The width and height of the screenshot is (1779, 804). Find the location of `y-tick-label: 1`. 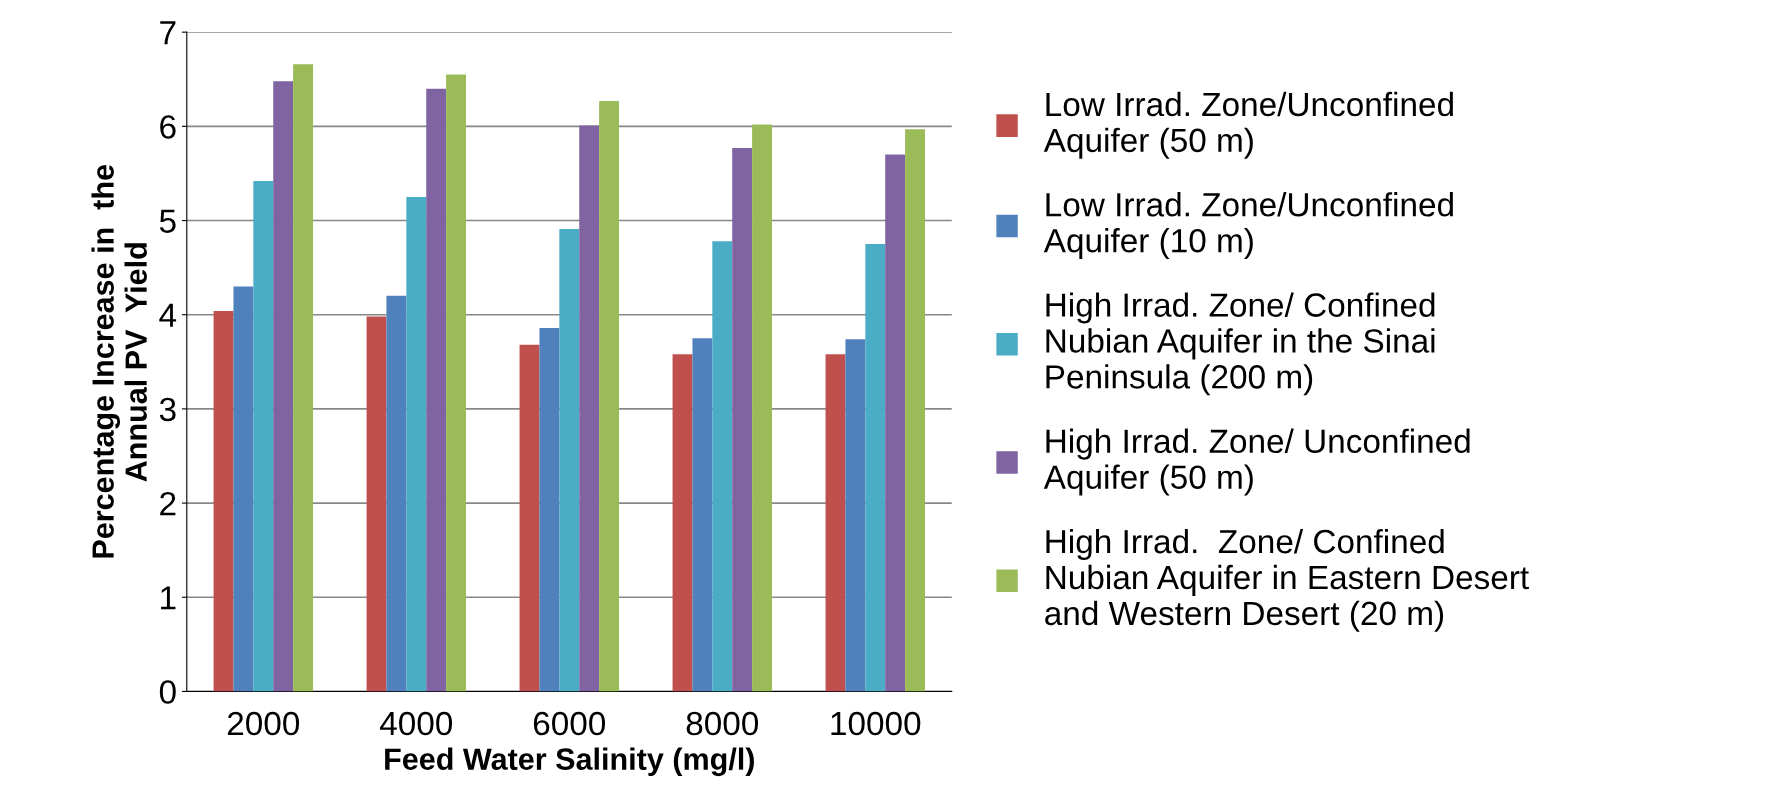

y-tick-label: 1 is located at coordinates (168, 598).